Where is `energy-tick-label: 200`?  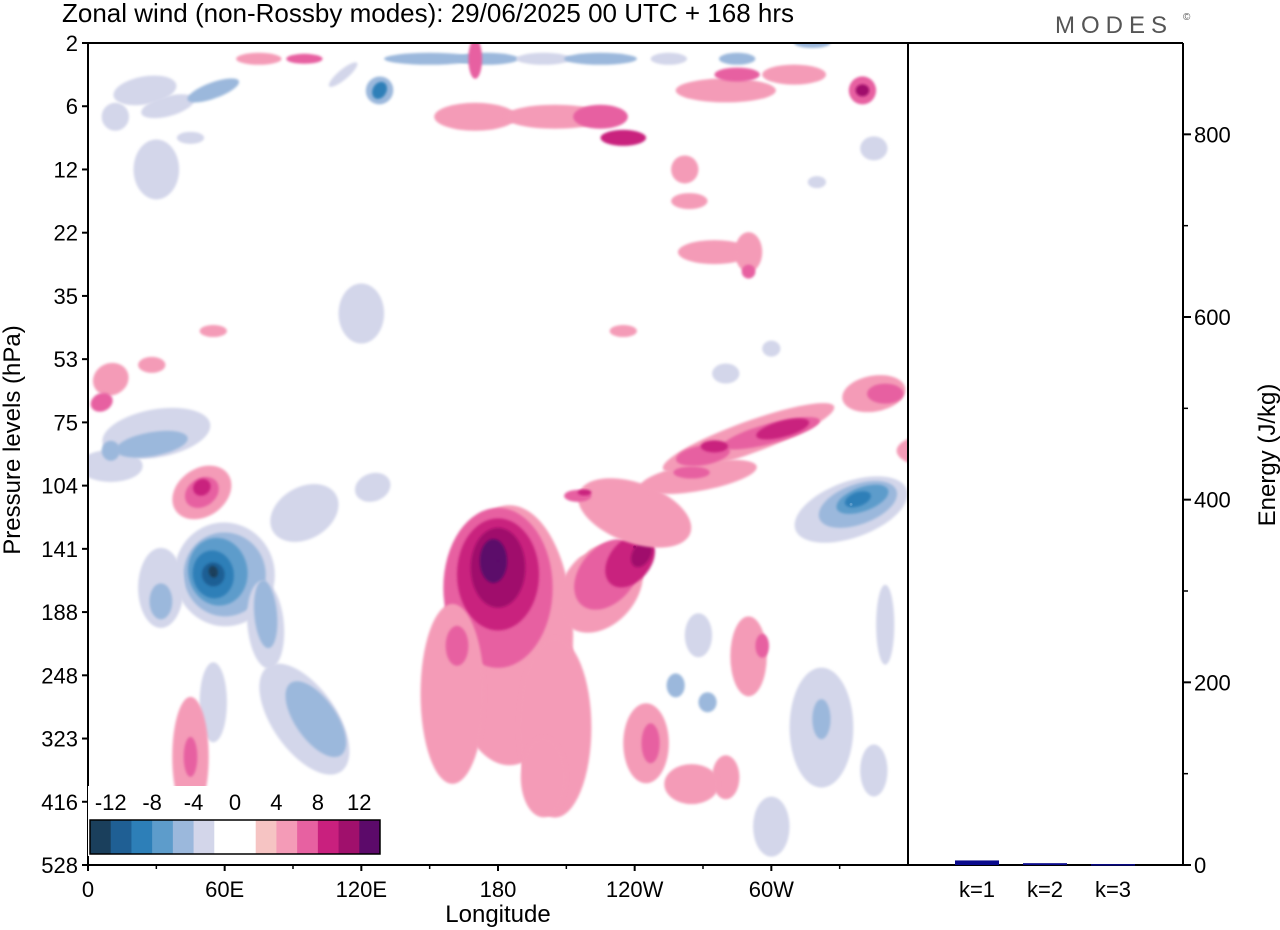
energy-tick-label: 200 is located at coordinates (1212, 682).